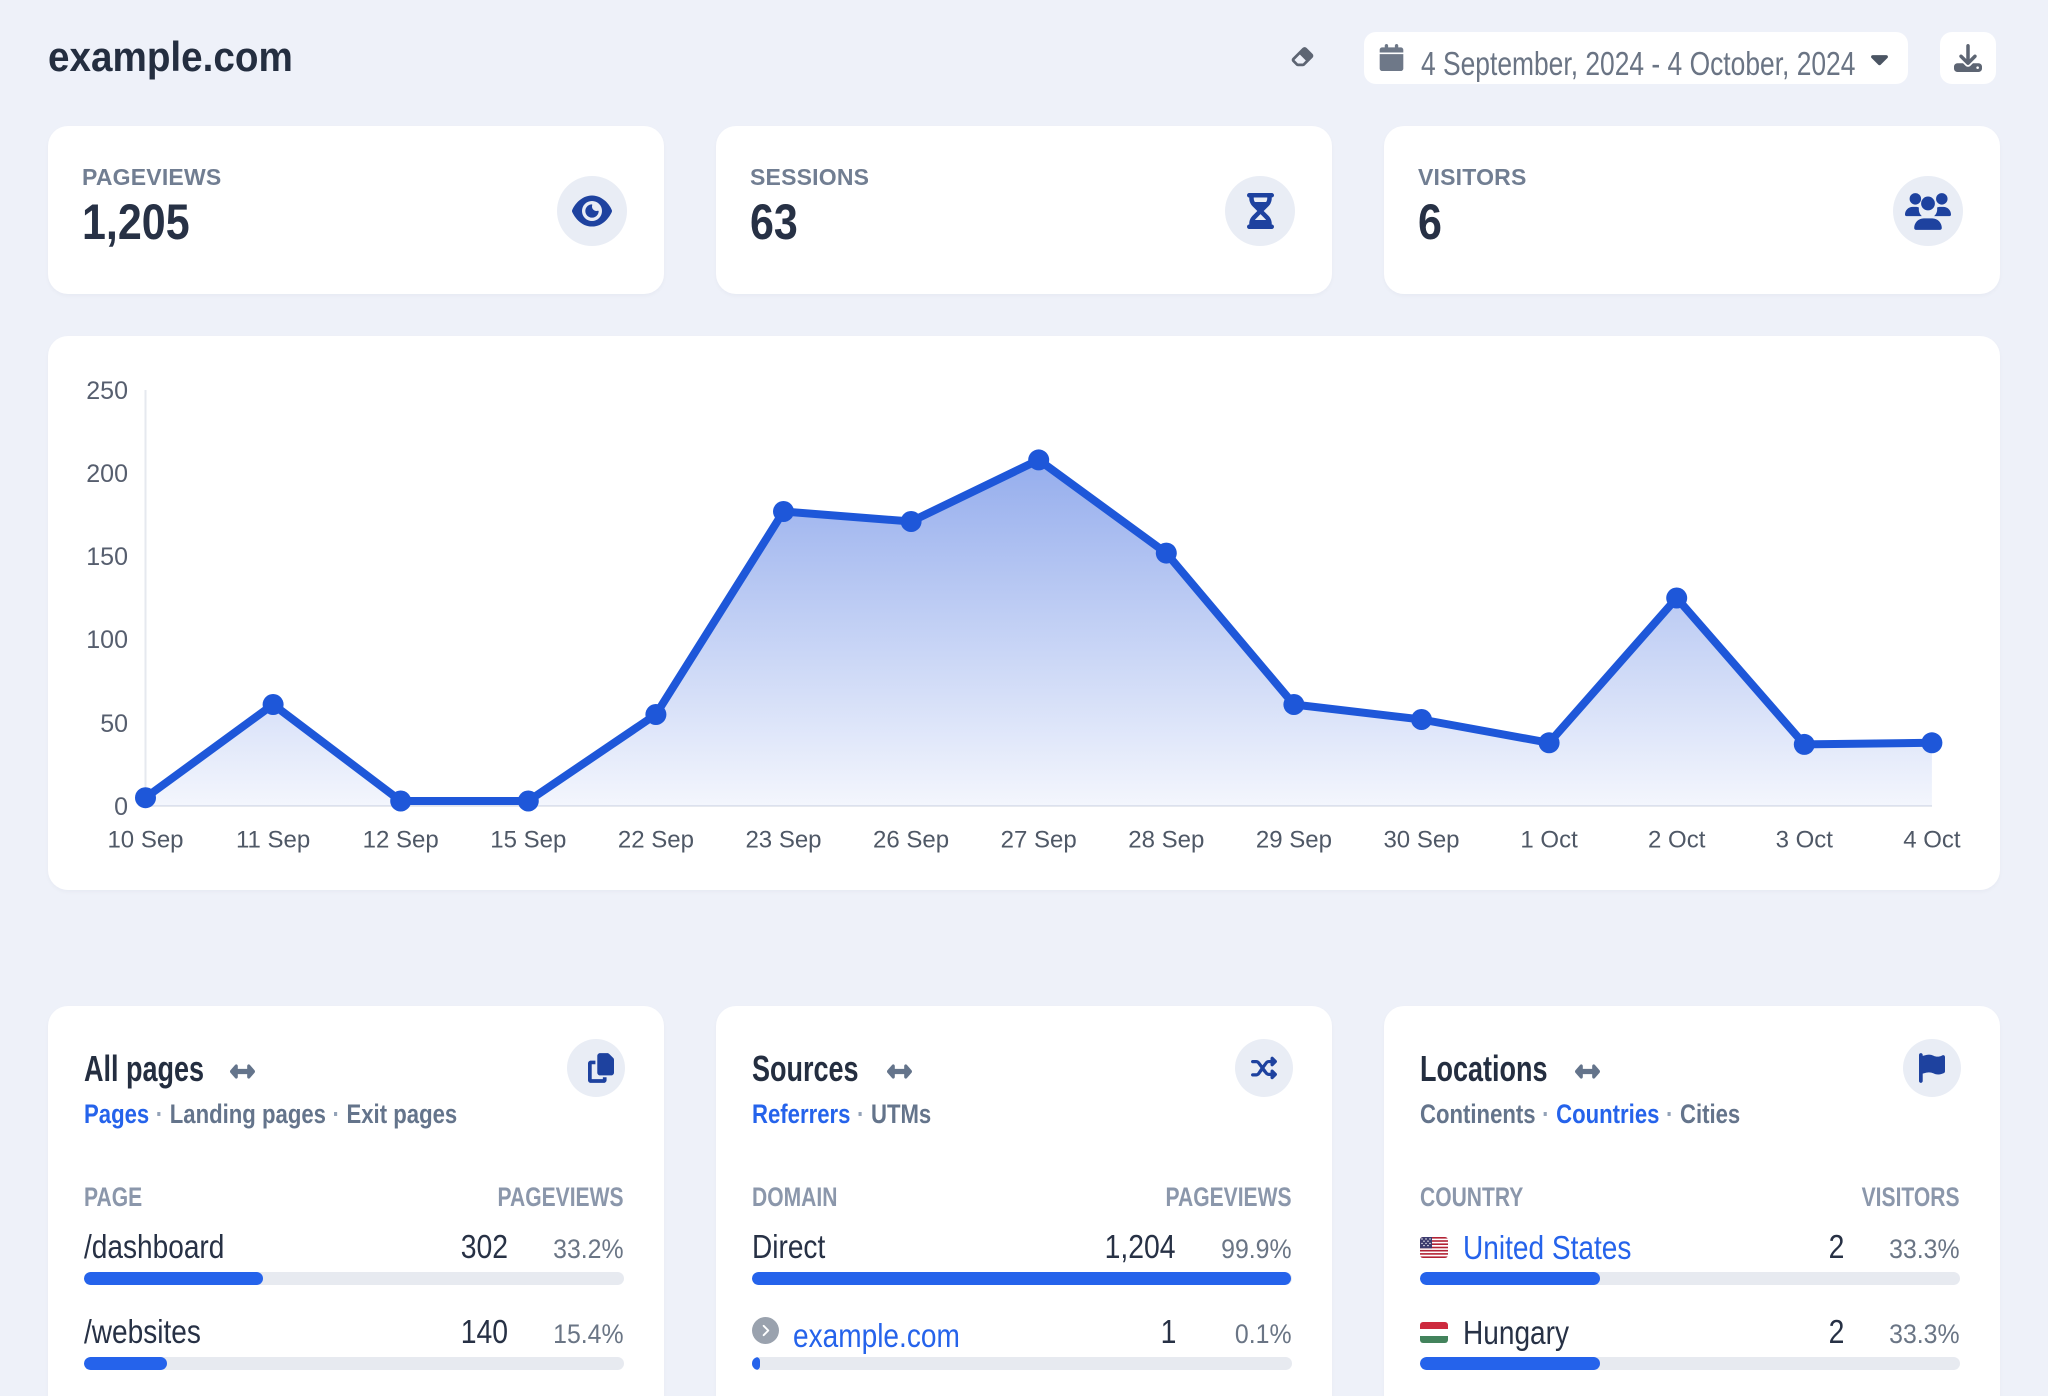 The height and width of the screenshot is (1396, 2048). Describe the element at coordinates (107, 391) in the screenshot. I see `svg-text: 250` at that location.